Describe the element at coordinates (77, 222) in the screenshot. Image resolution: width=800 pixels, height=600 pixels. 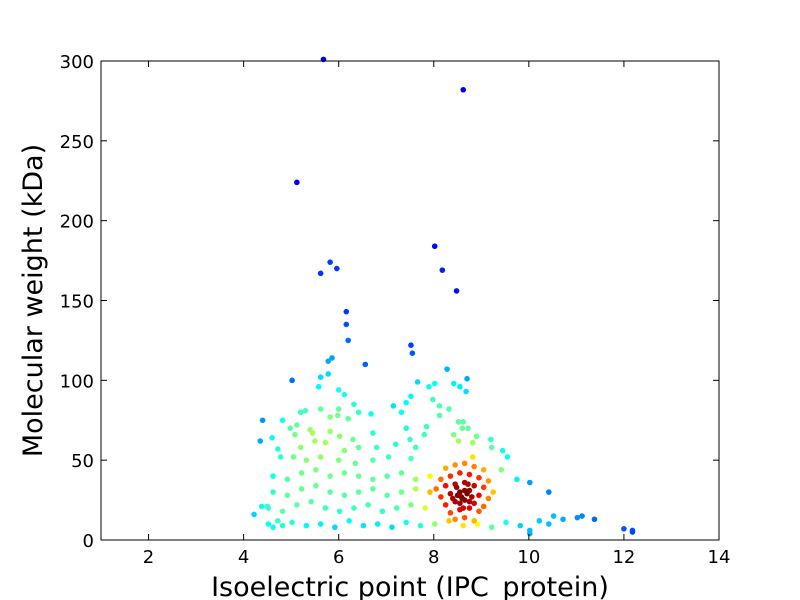
I see `y-tick-label: 200` at that location.